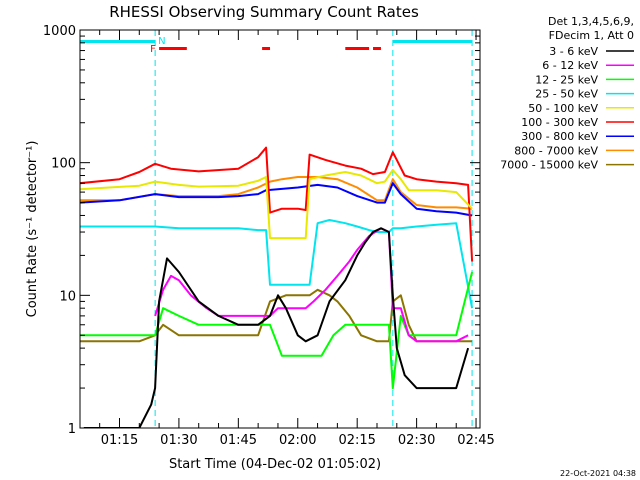 The height and width of the screenshot is (480, 640). I want to click on footer-timestamp: 22-Oct-2021 04:38, so click(598, 473).